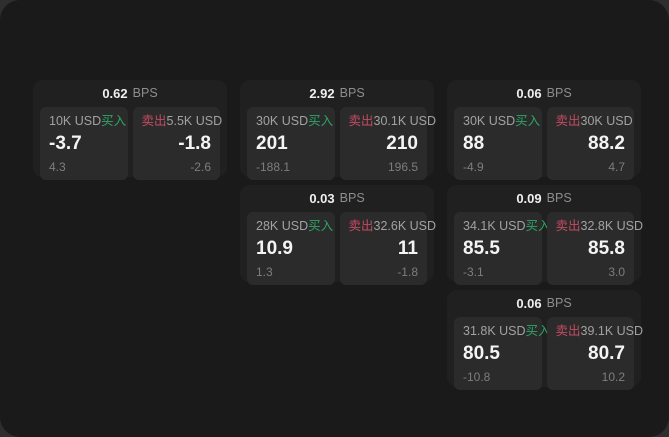  I want to click on buy-sub-value: 1.3, so click(264, 271).